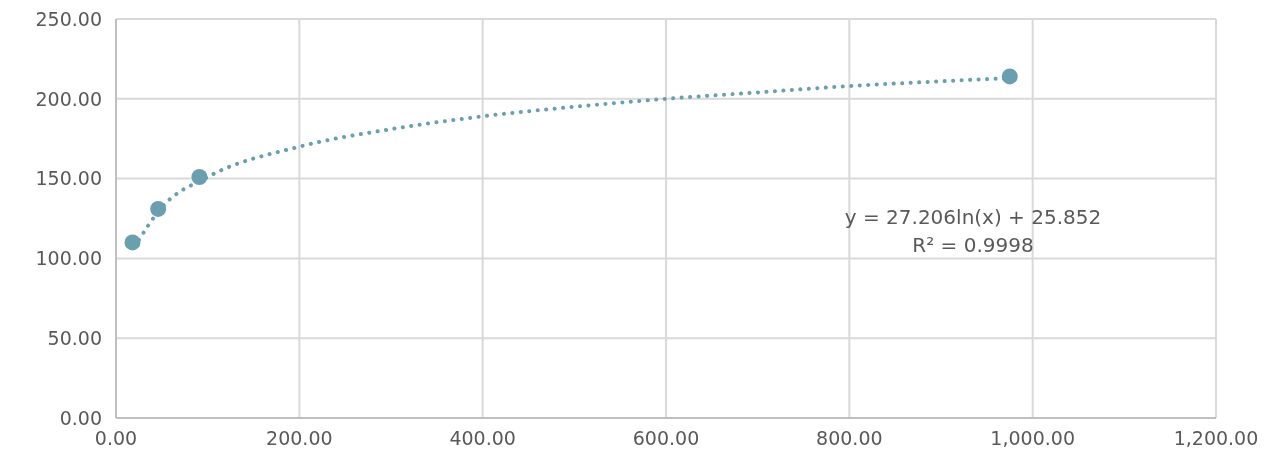  What do you see at coordinates (482, 438) in the screenshot?
I see `x-tick-label: 400.00` at bounding box center [482, 438].